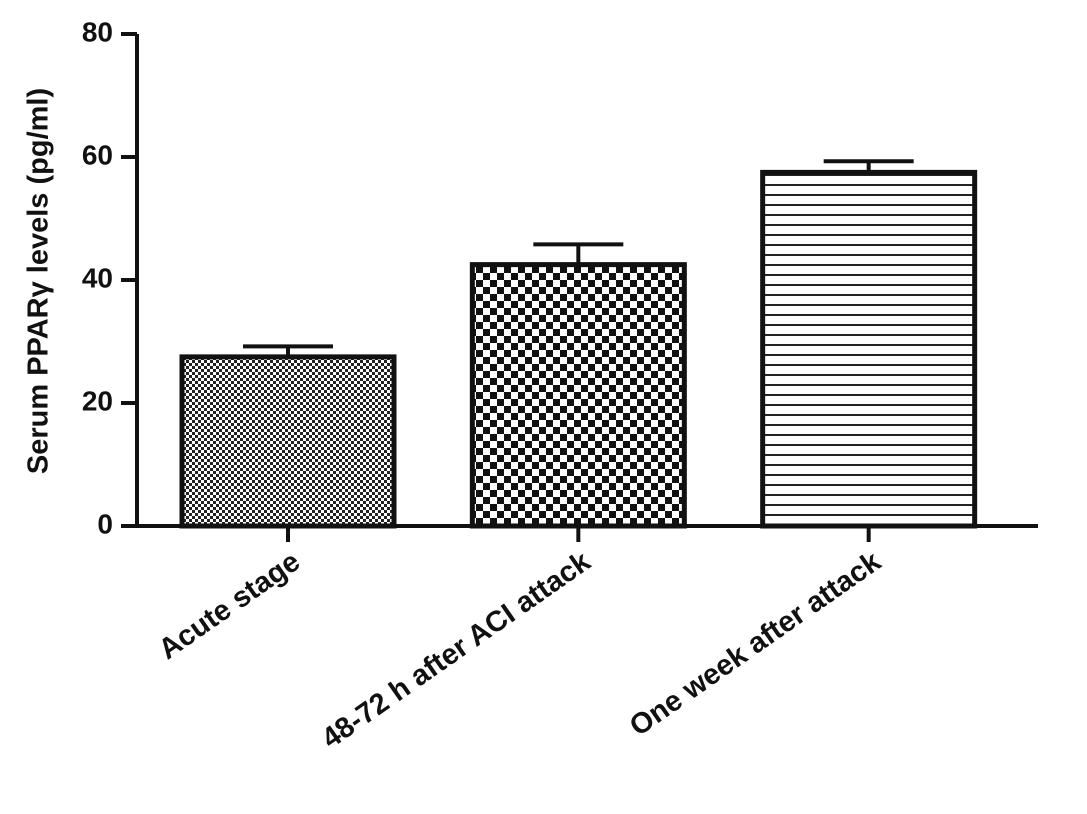 Image resolution: width=1087 pixels, height=814 pixels. What do you see at coordinates (456, 650) in the screenshot?
I see `x-tick-label: 48-72 h after ACI attack` at bounding box center [456, 650].